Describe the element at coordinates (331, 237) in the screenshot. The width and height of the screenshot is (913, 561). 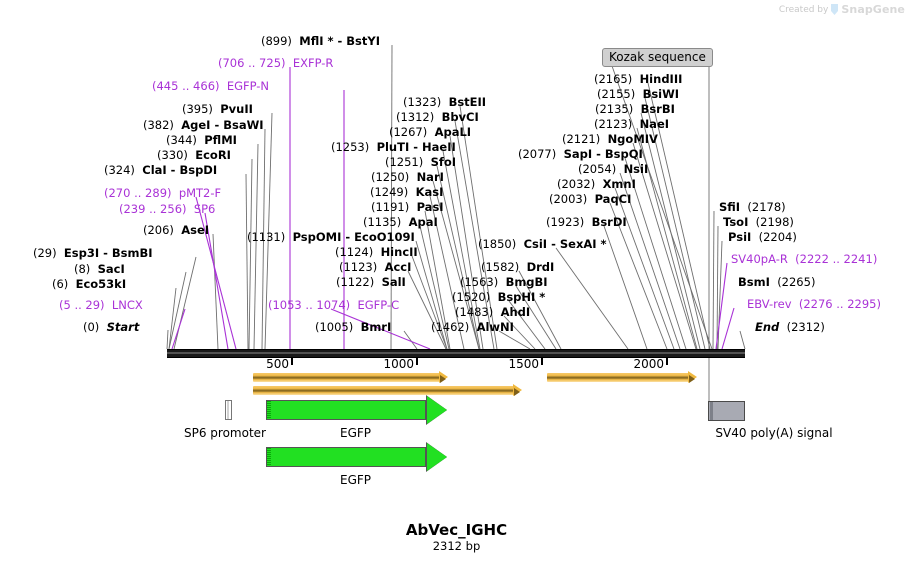
I see `enzyme-label-pspomi-ecoo109i: (1131) PspOMI - EcoO109I` at that location.